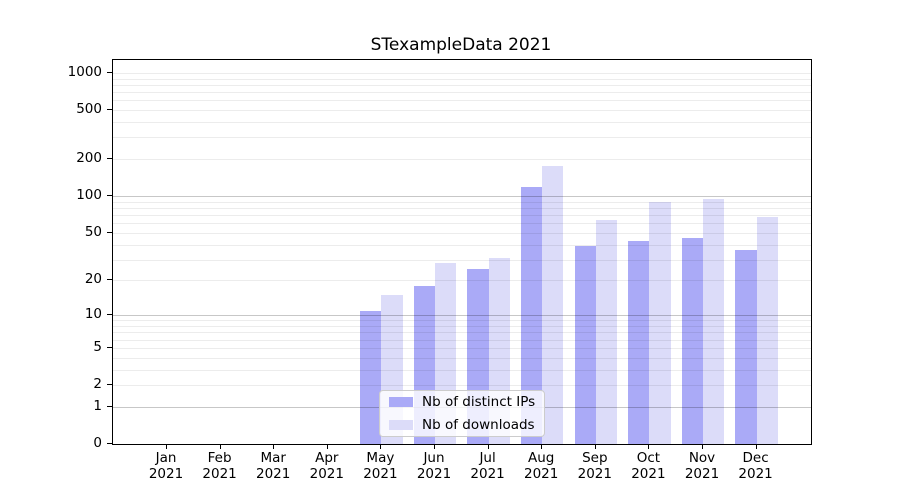  Describe the element at coordinates (84, 71) in the screenshot. I see `y-tick-label-1000: 1000` at that location.